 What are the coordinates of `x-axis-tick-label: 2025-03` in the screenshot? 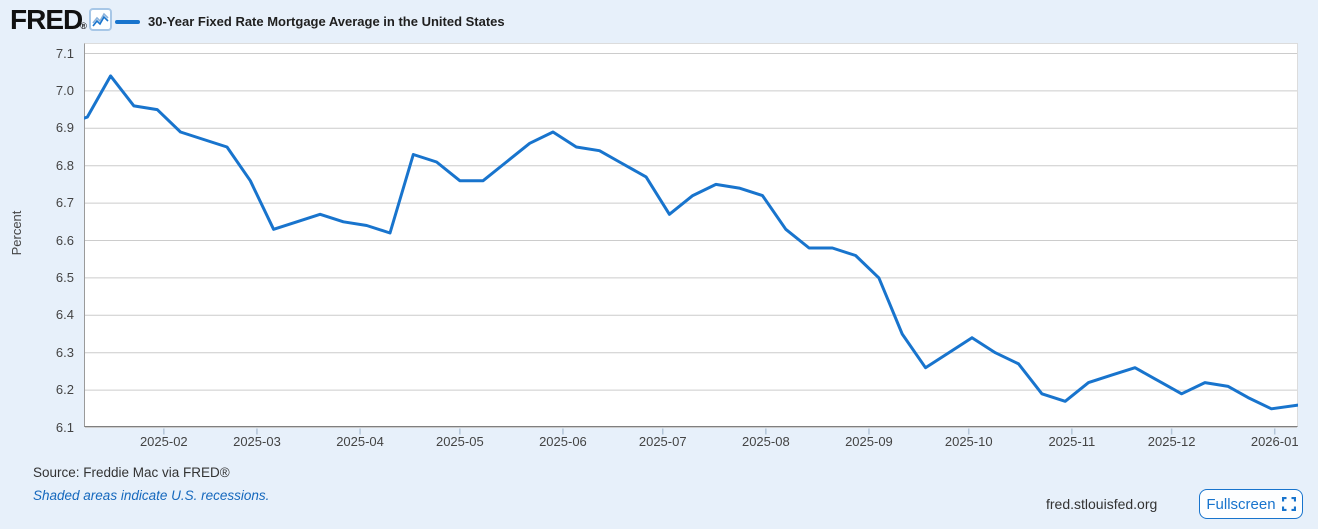 It's located at (257, 441).